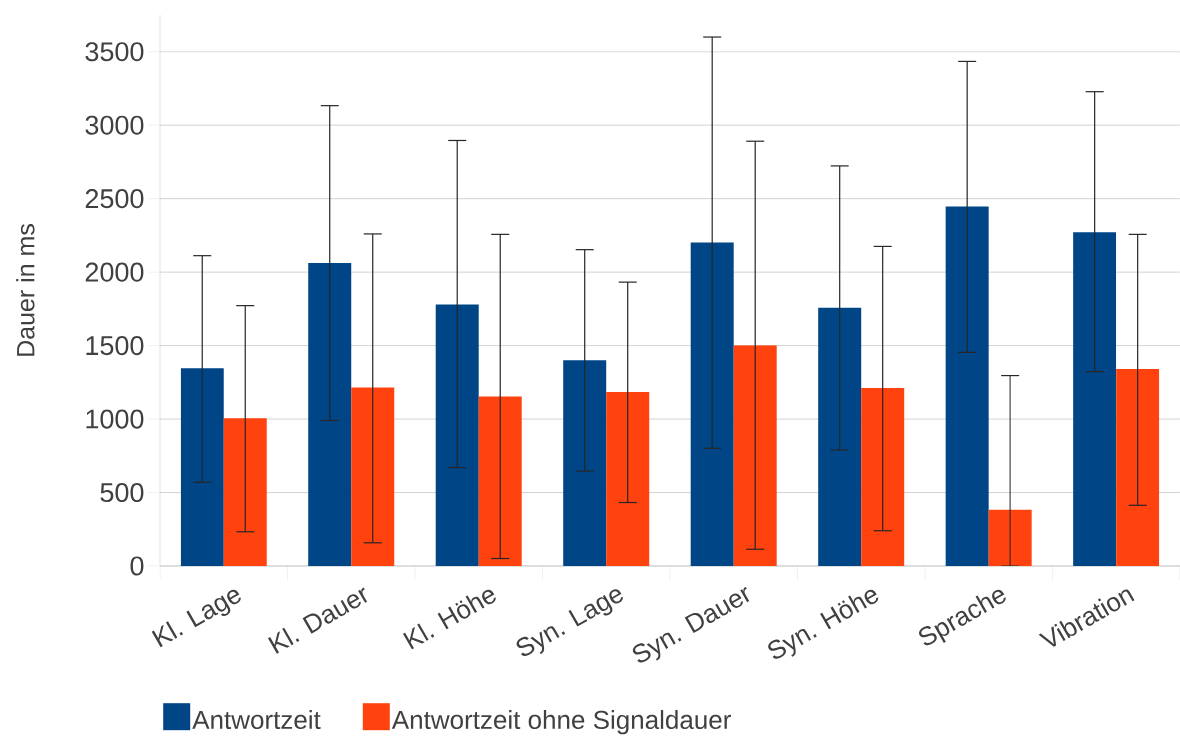  I want to click on y-tick-label: 2000, so click(114, 272).